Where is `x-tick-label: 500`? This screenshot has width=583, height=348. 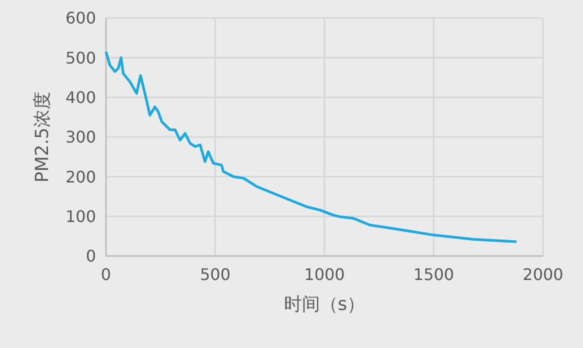
x-tick-label: 500 is located at coordinates (215, 274).